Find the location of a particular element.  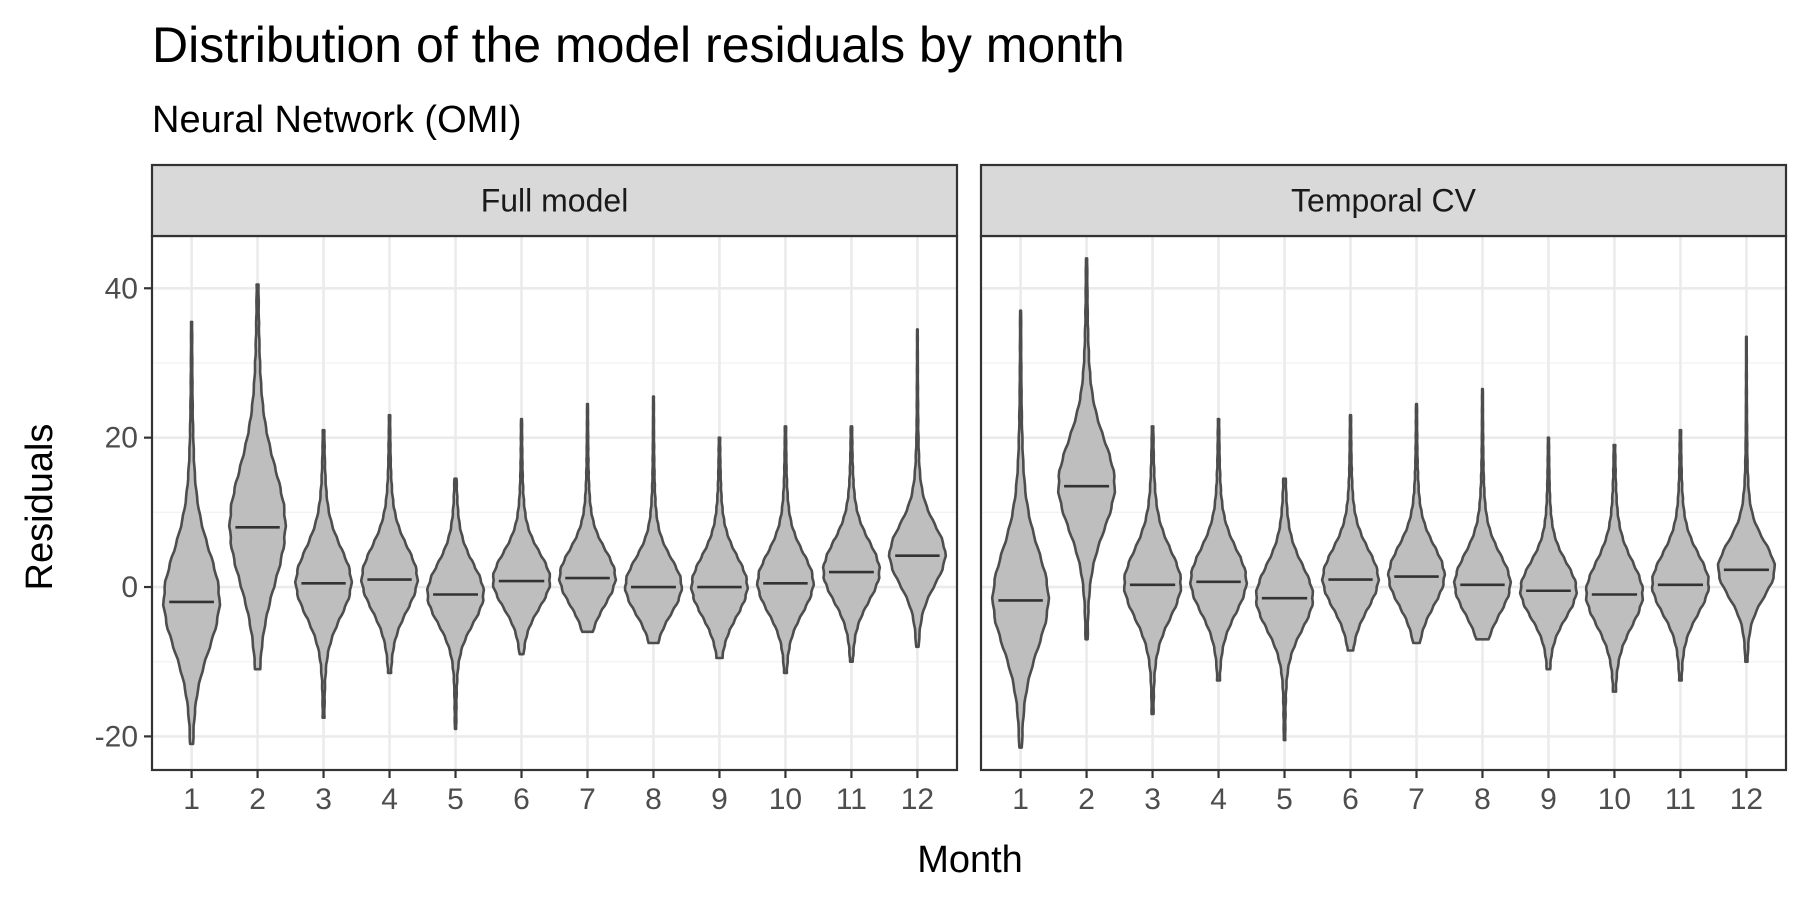

y-tick-label: 20 is located at coordinates (121, 438).